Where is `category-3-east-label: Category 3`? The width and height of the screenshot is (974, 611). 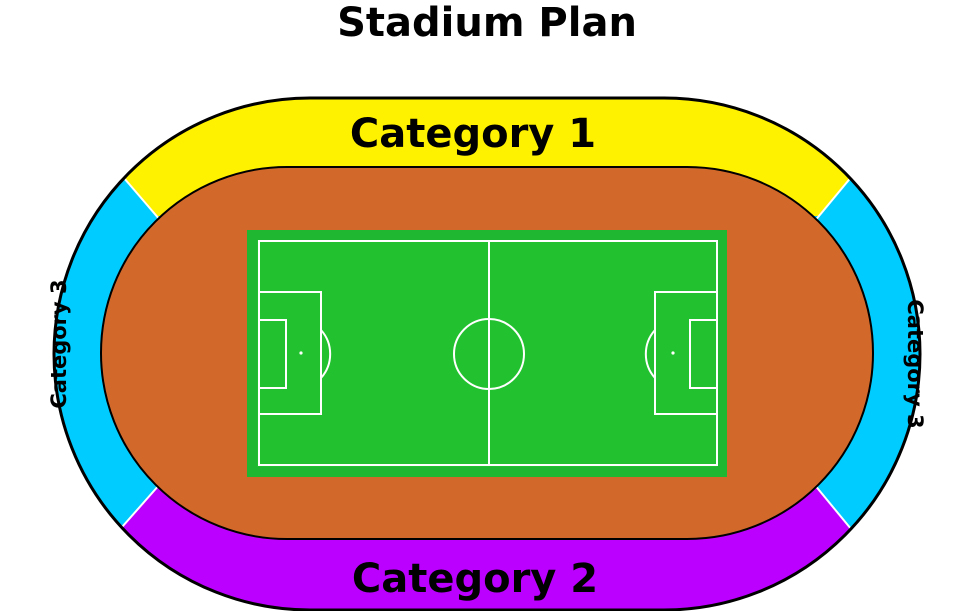 category-3-east-label: Category 3 is located at coordinates (915, 363).